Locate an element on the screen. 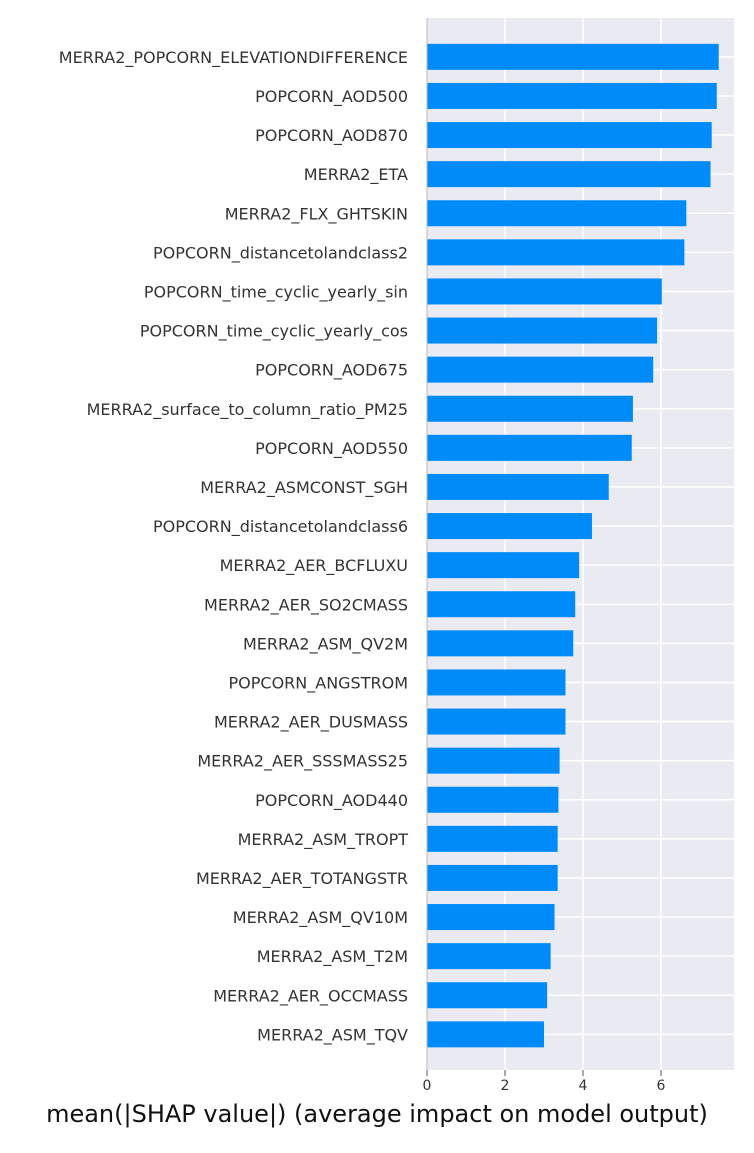 Image resolution: width=754 pixels, height=1153 pixels. y-tick-label: POPCORN_time_cyclic_yearly_sin is located at coordinates (276, 292).